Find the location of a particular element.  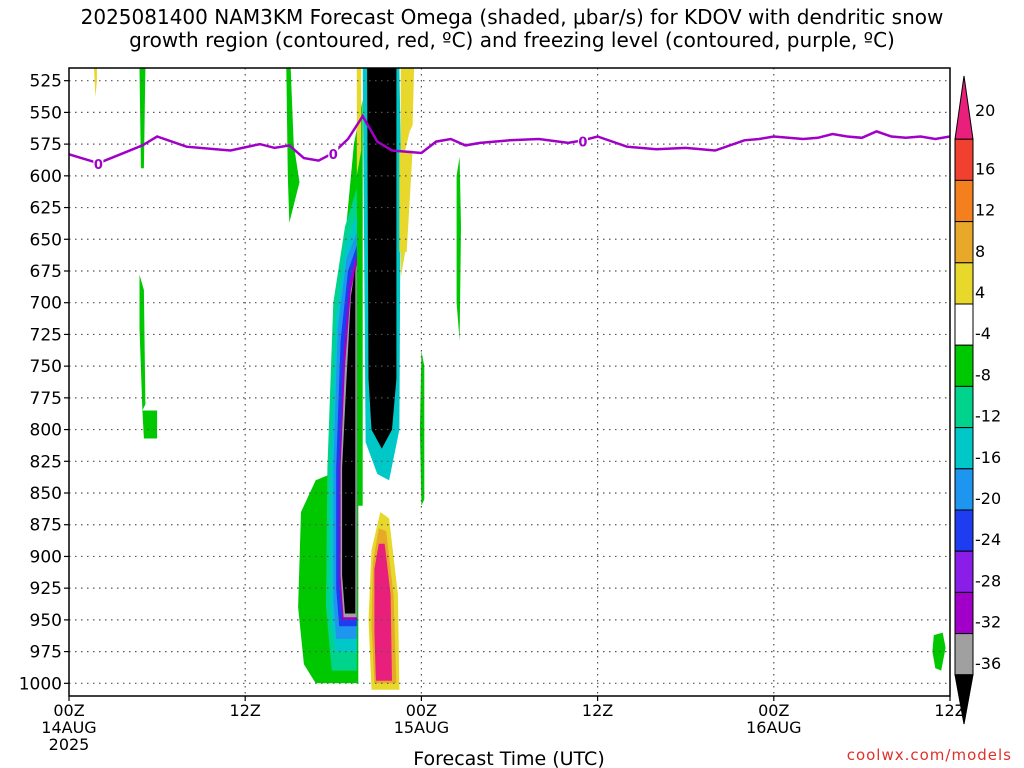

colorbar-label: 20 is located at coordinates (985, 110).